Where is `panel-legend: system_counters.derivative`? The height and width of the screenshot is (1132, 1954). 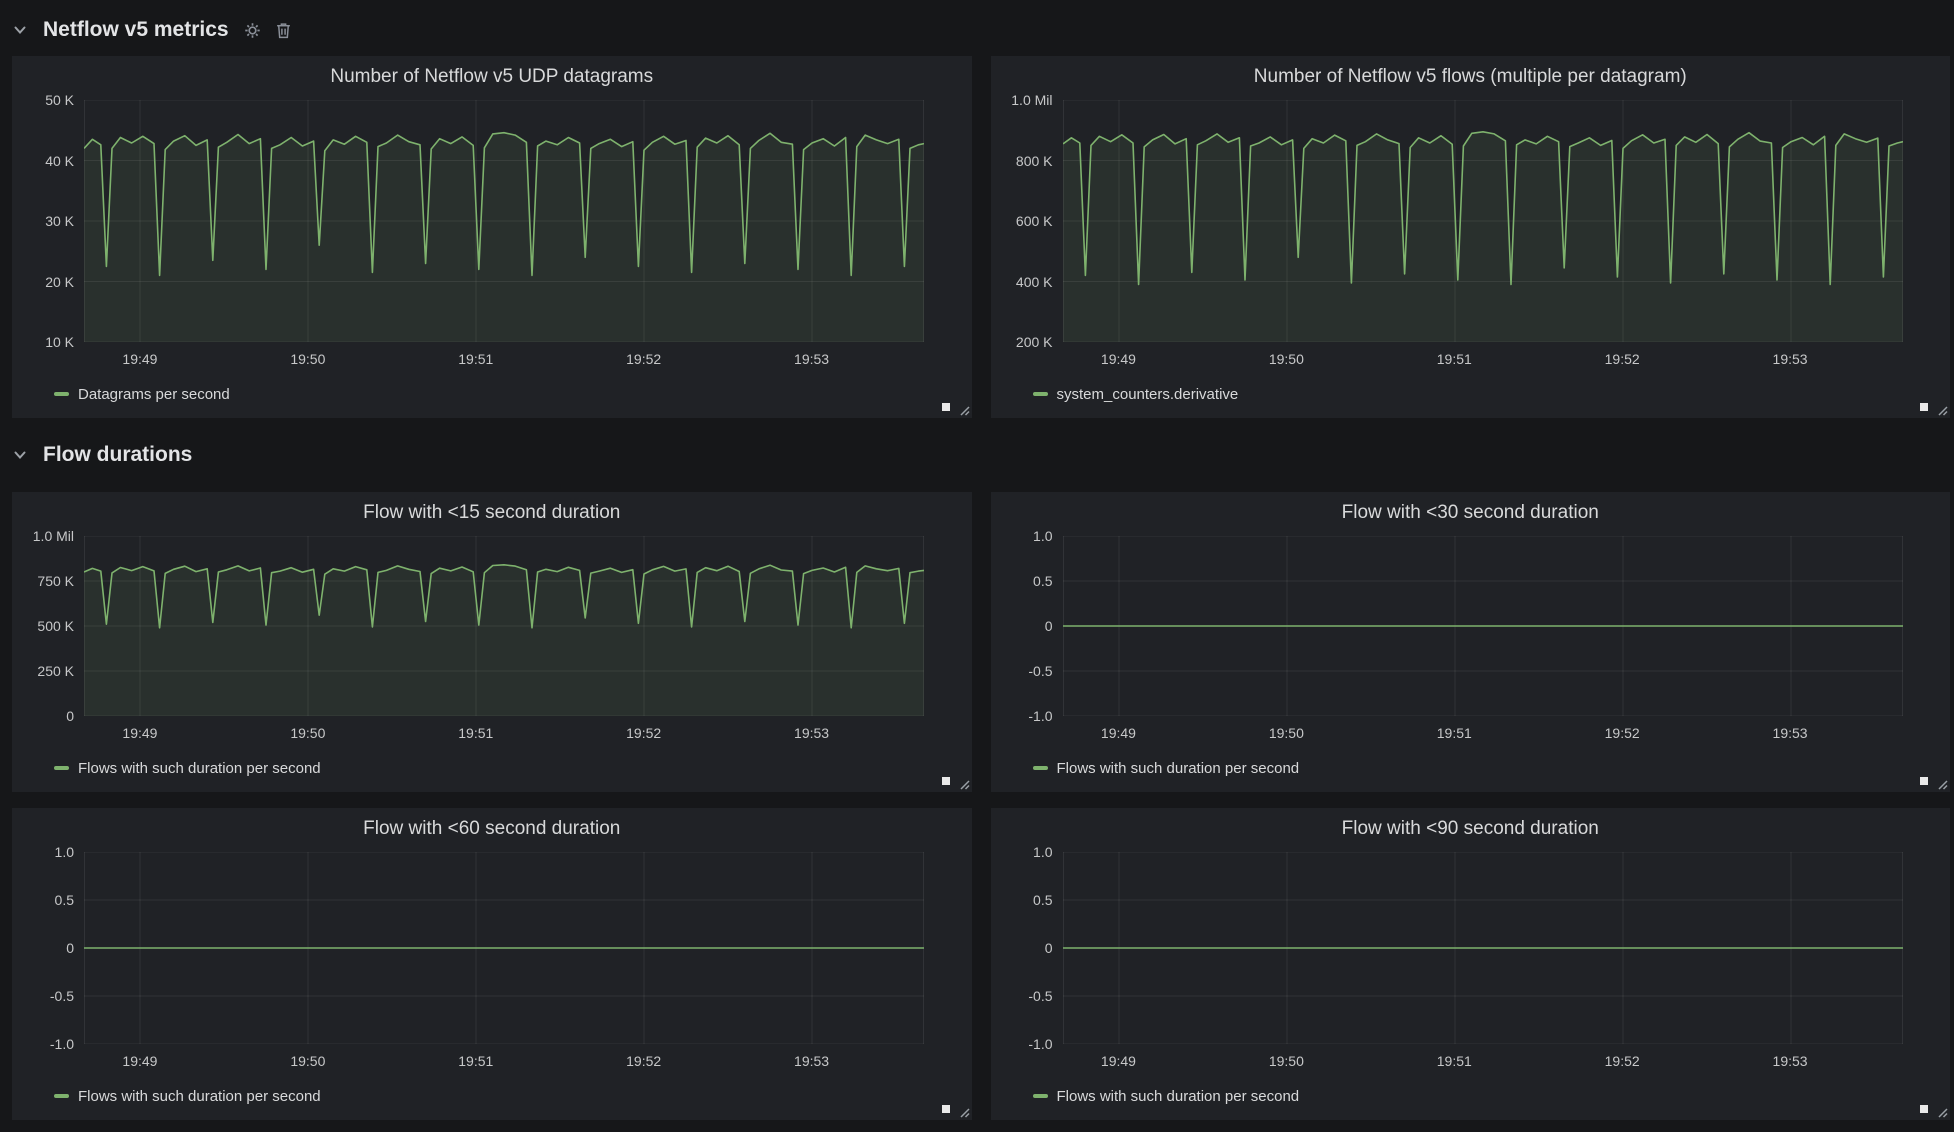 panel-legend: system_counters.derivative is located at coordinates (1471, 397).